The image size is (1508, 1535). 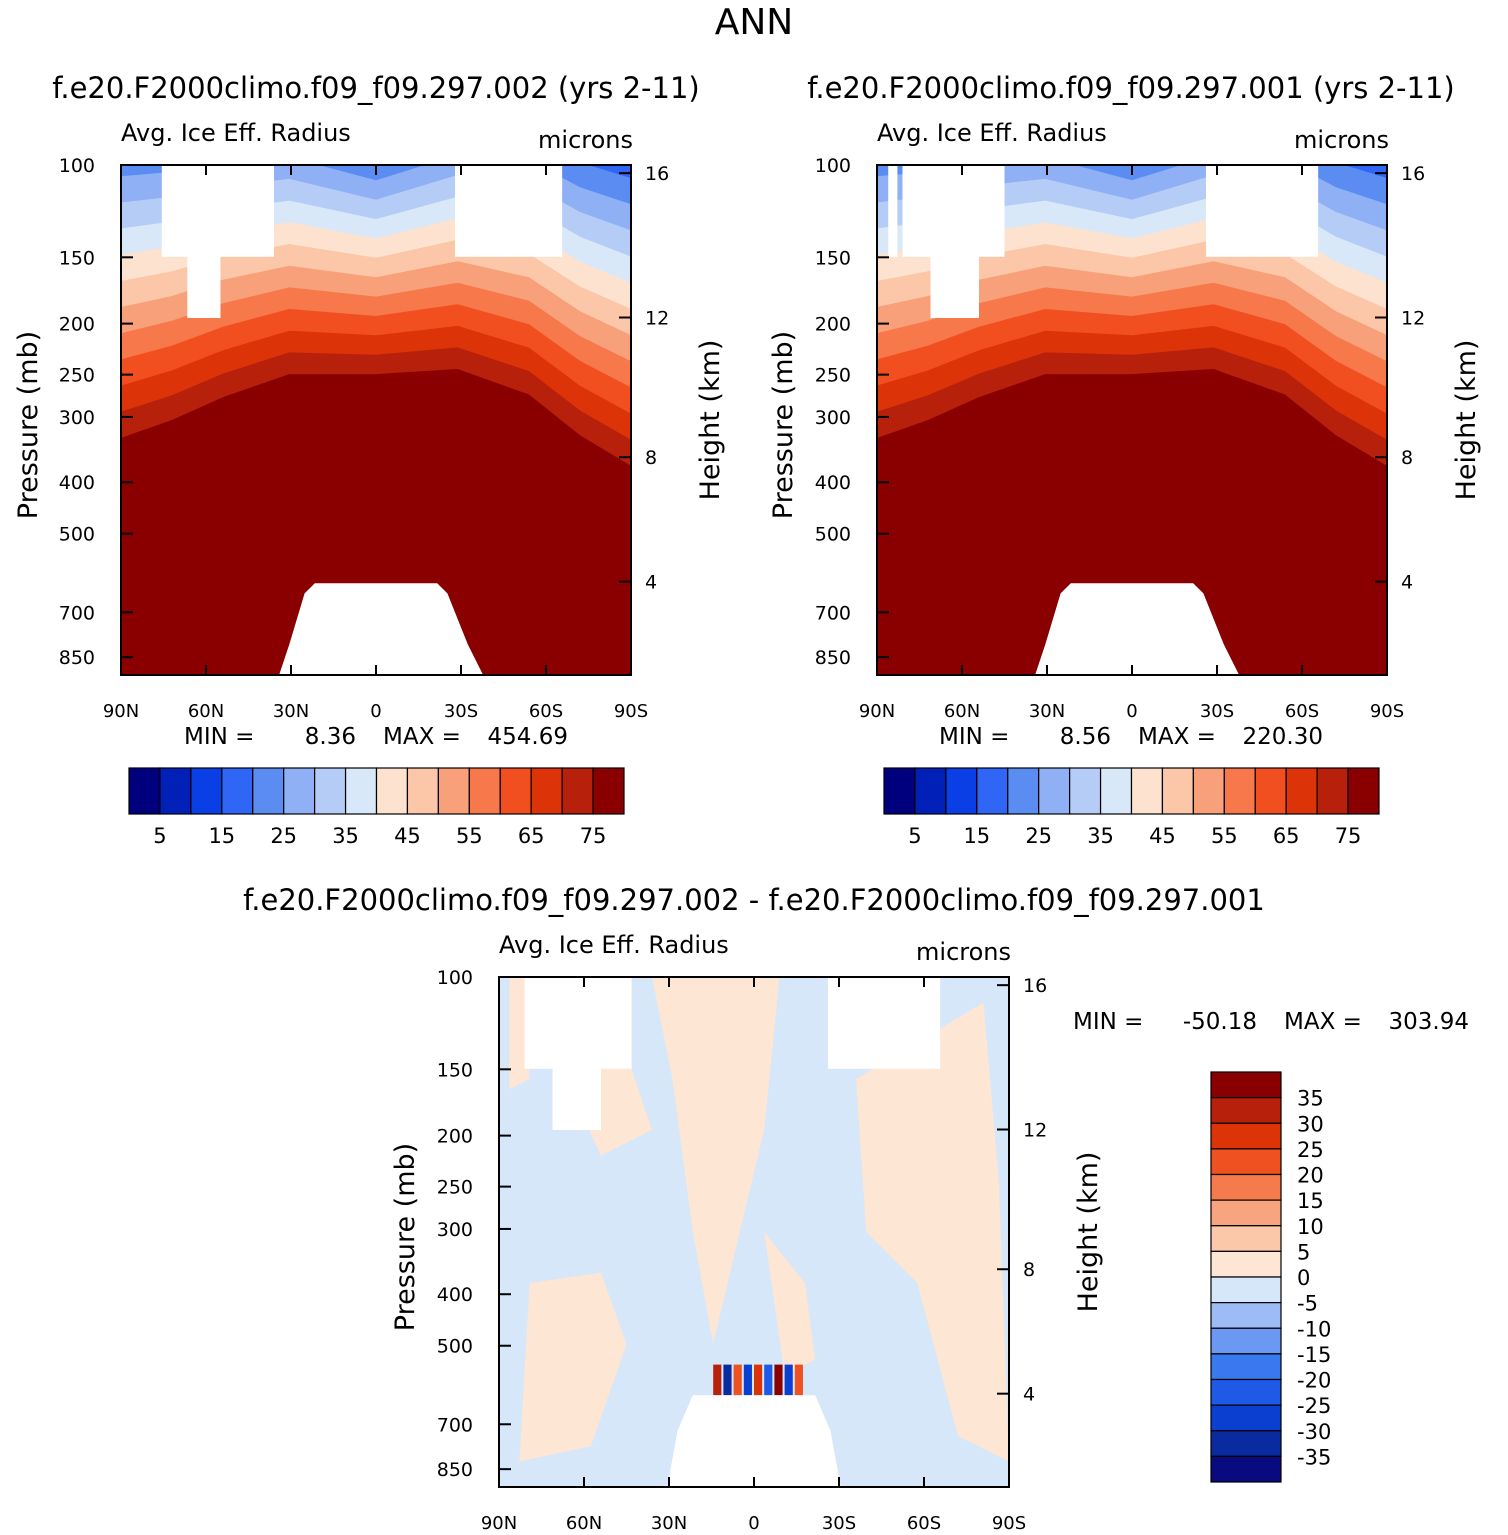 What do you see at coordinates (1108, 1022) in the screenshot?
I see `min-label-diff: MIN =` at bounding box center [1108, 1022].